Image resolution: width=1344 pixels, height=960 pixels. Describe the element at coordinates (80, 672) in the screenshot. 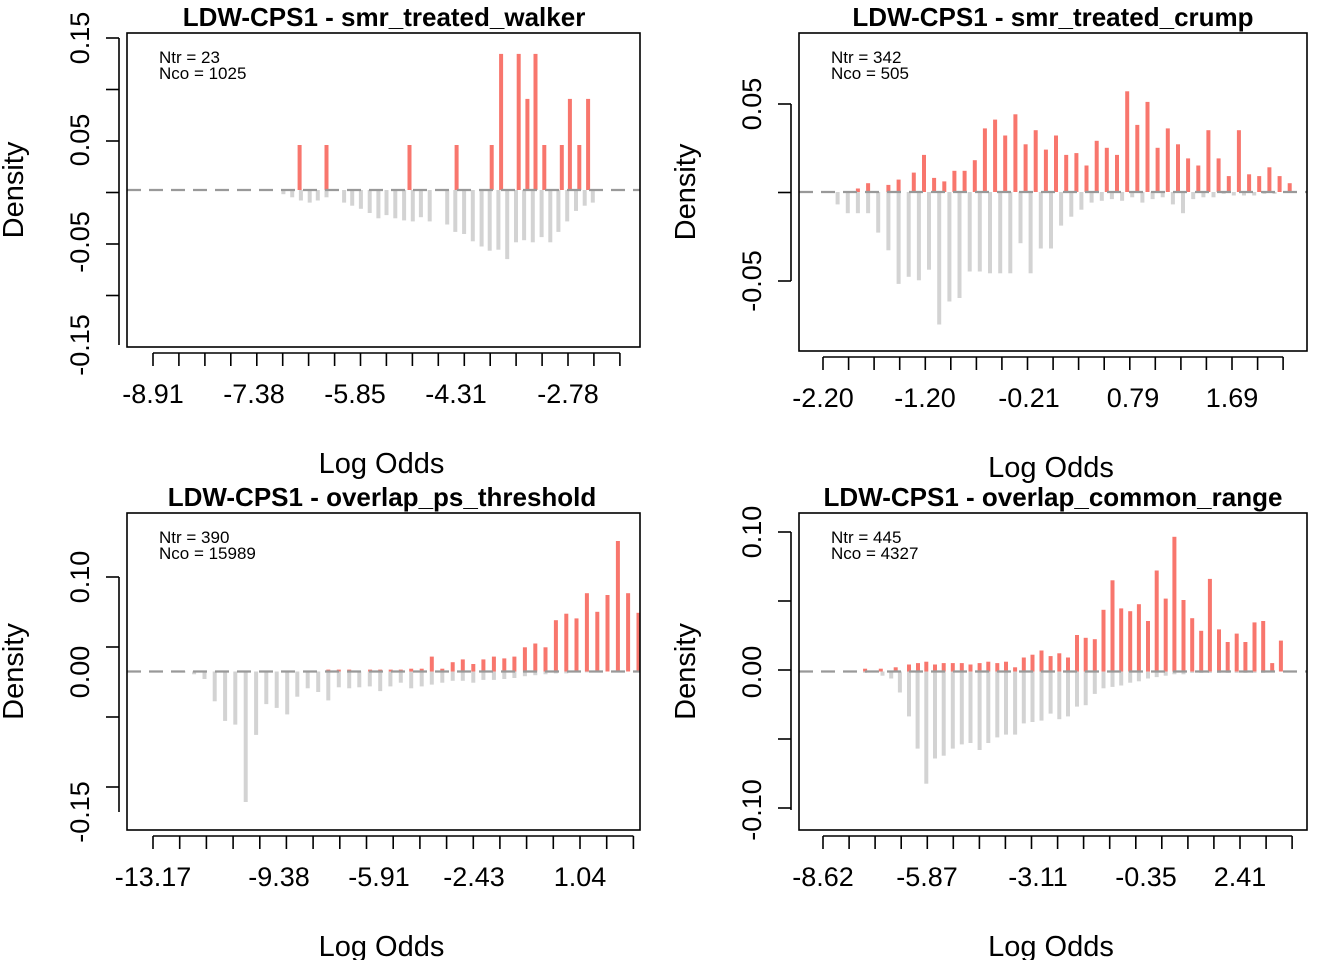

I see `y-tick-label: 0.00` at that location.